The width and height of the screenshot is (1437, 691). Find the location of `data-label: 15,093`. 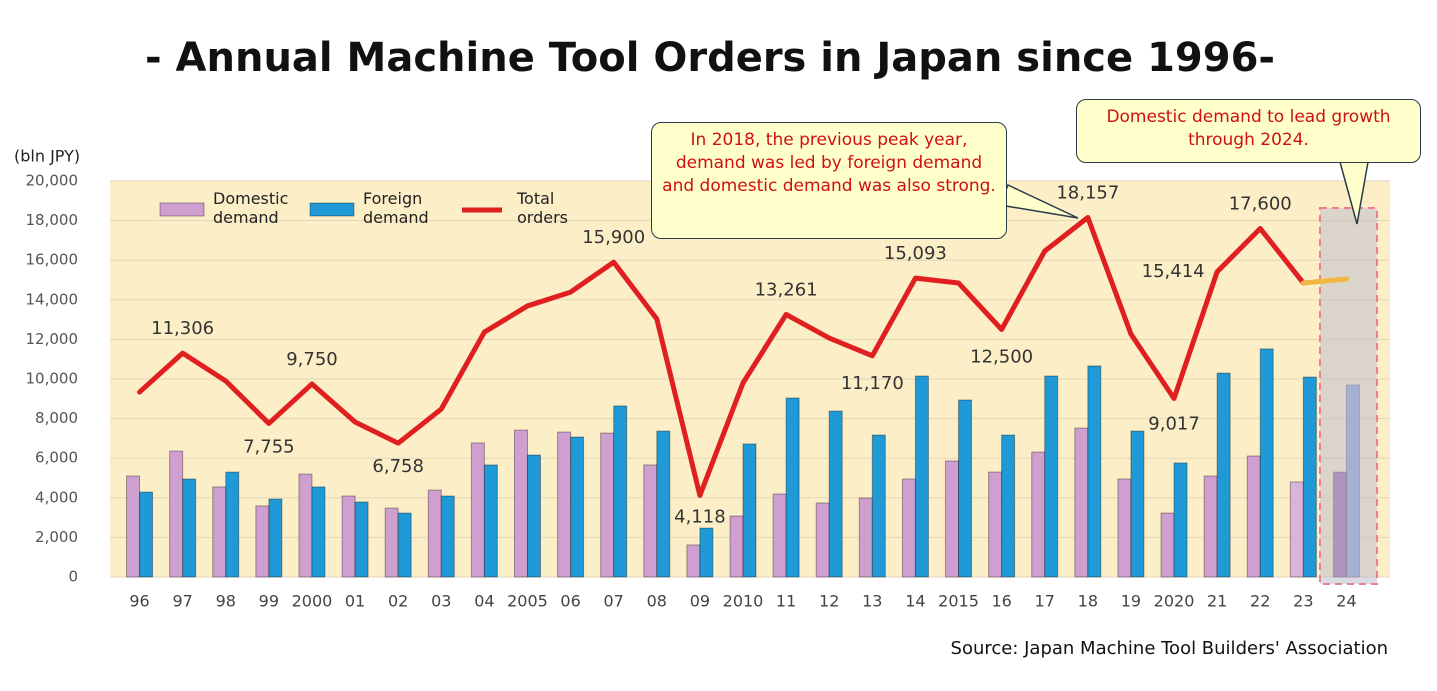

data-label: 15,093 is located at coordinates (915, 253).